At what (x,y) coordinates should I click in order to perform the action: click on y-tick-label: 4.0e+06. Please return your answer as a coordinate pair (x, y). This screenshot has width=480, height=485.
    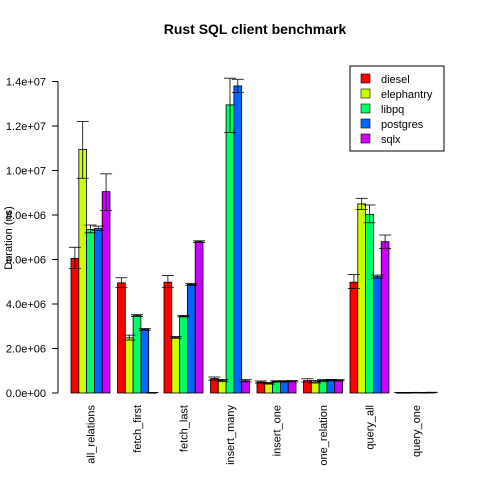
    Looking at the image, I should click on (26, 305).